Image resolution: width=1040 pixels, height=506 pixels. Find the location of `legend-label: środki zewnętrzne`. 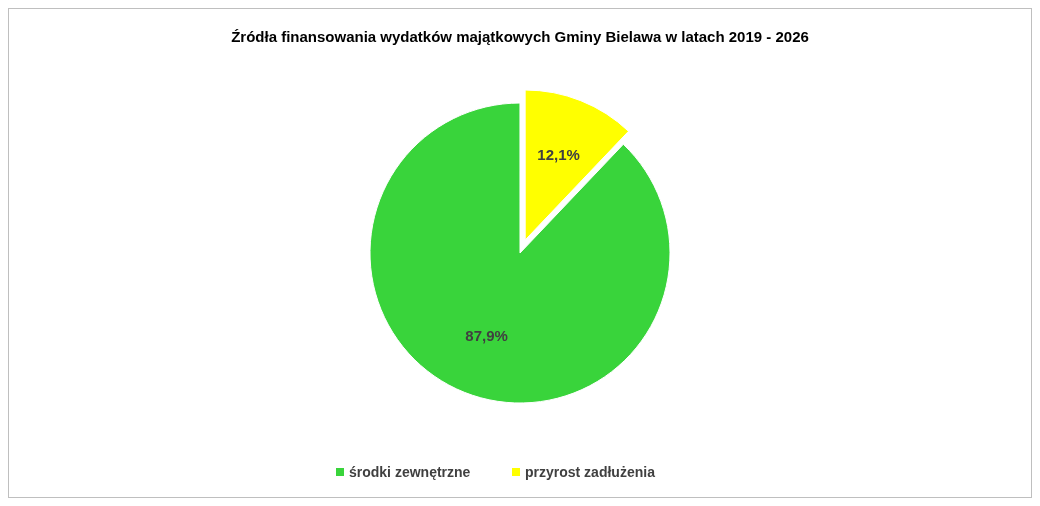

legend-label: środki zewnętrzne is located at coordinates (410, 471).